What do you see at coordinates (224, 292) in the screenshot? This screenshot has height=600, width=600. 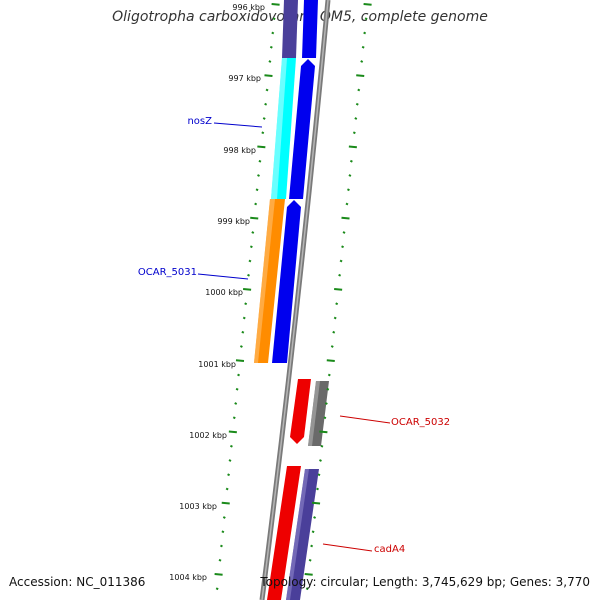 I see `kbp-label: 1000 kbp` at bounding box center [224, 292].